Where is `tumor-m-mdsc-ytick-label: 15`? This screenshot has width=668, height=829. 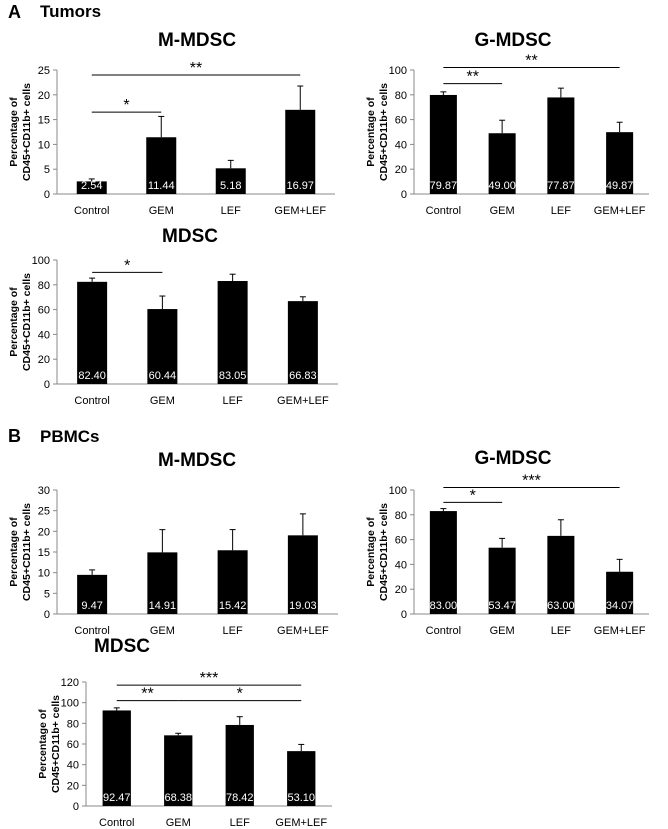 tumor-m-mdsc-ytick-label: 15 is located at coordinates (44, 121).